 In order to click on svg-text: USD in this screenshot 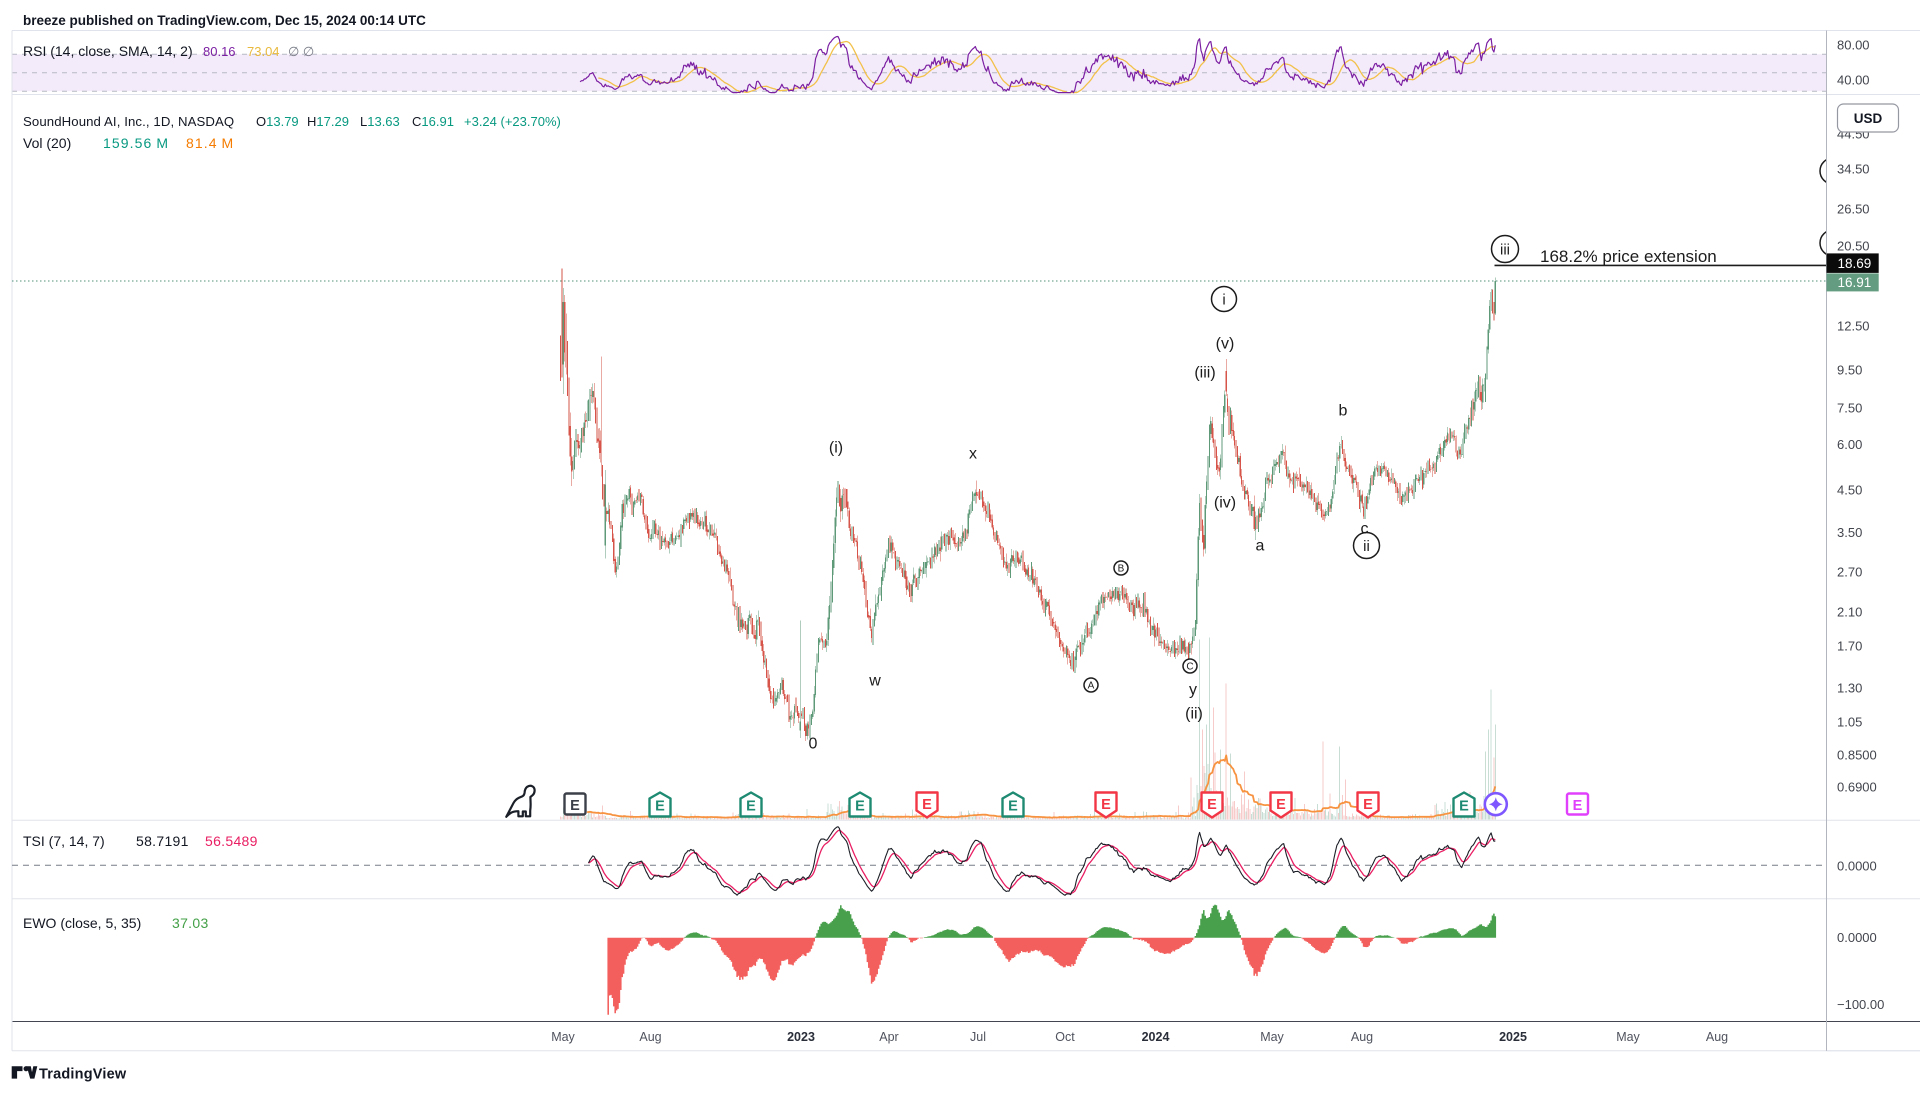, I will do `click(1868, 118)`.